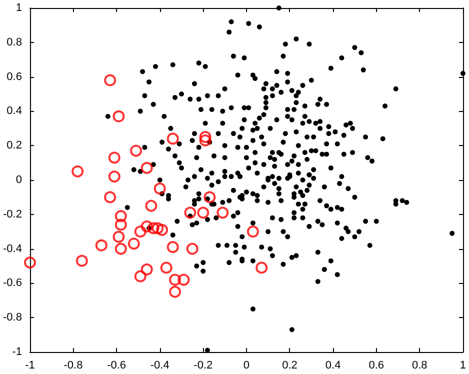  Describe the element at coordinates (376, 366) in the screenshot. I see `x-tick-label: 0.6` at that location.